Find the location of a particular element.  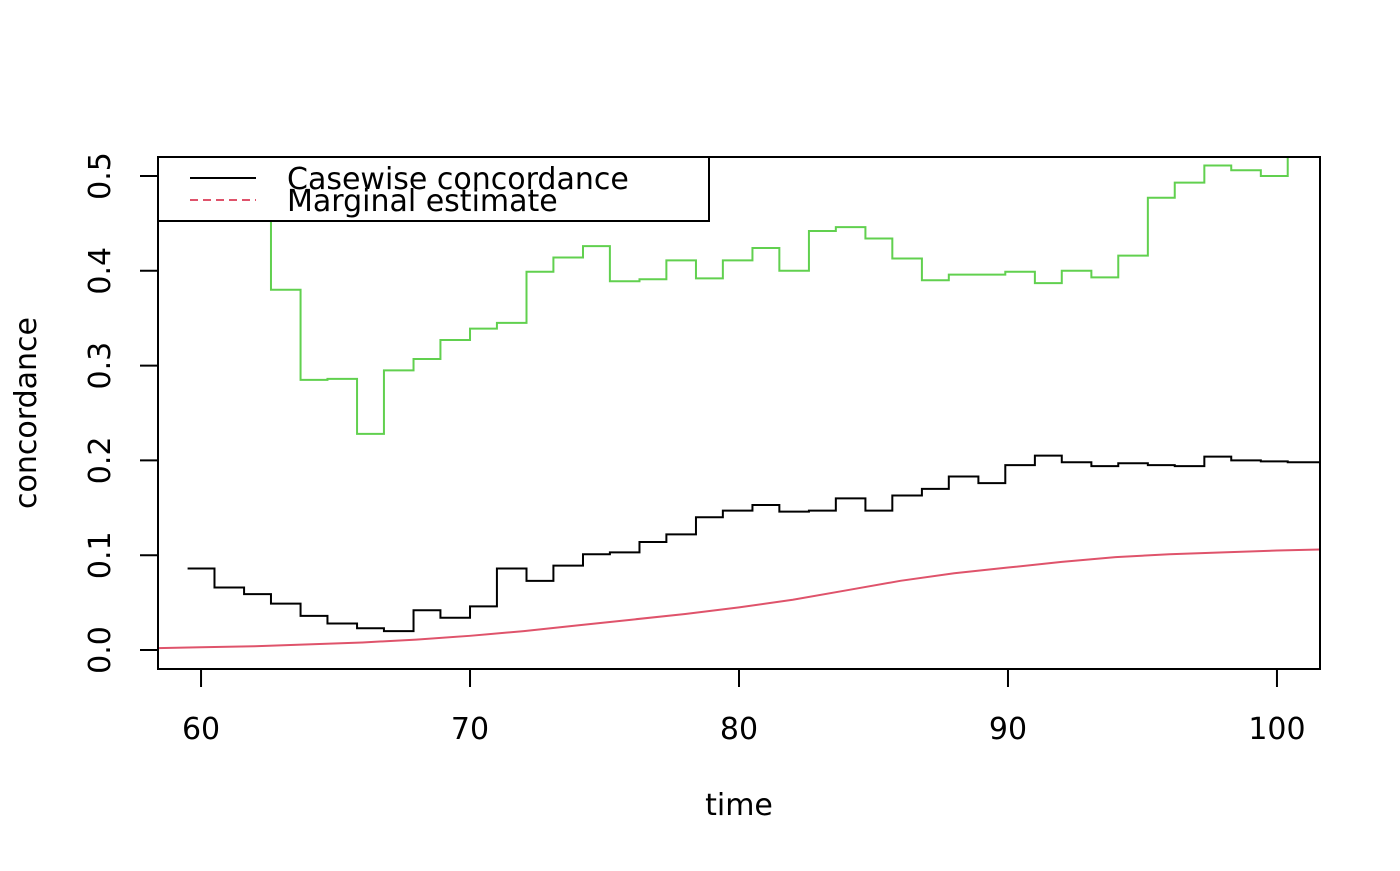

y-tick-label: 0.1 is located at coordinates (100, 555).